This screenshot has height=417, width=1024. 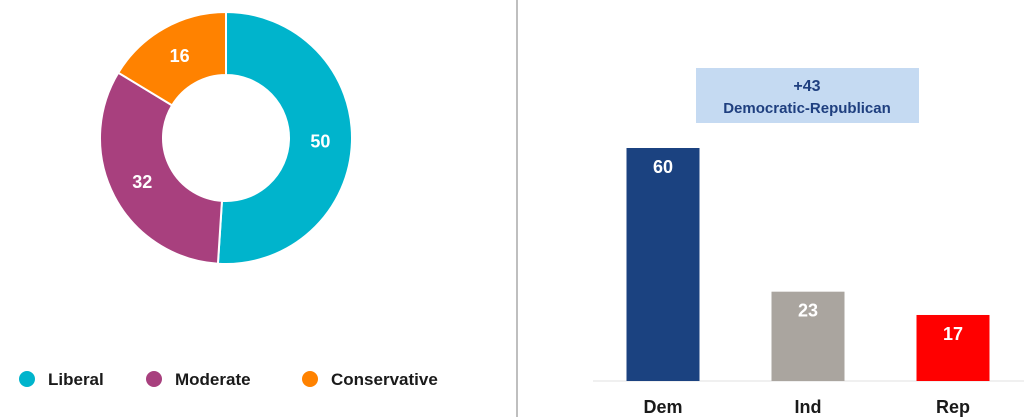 What do you see at coordinates (180, 56) in the screenshot?
I see `donut-value-label-conservative: 16` at bounding box center [180, 56].